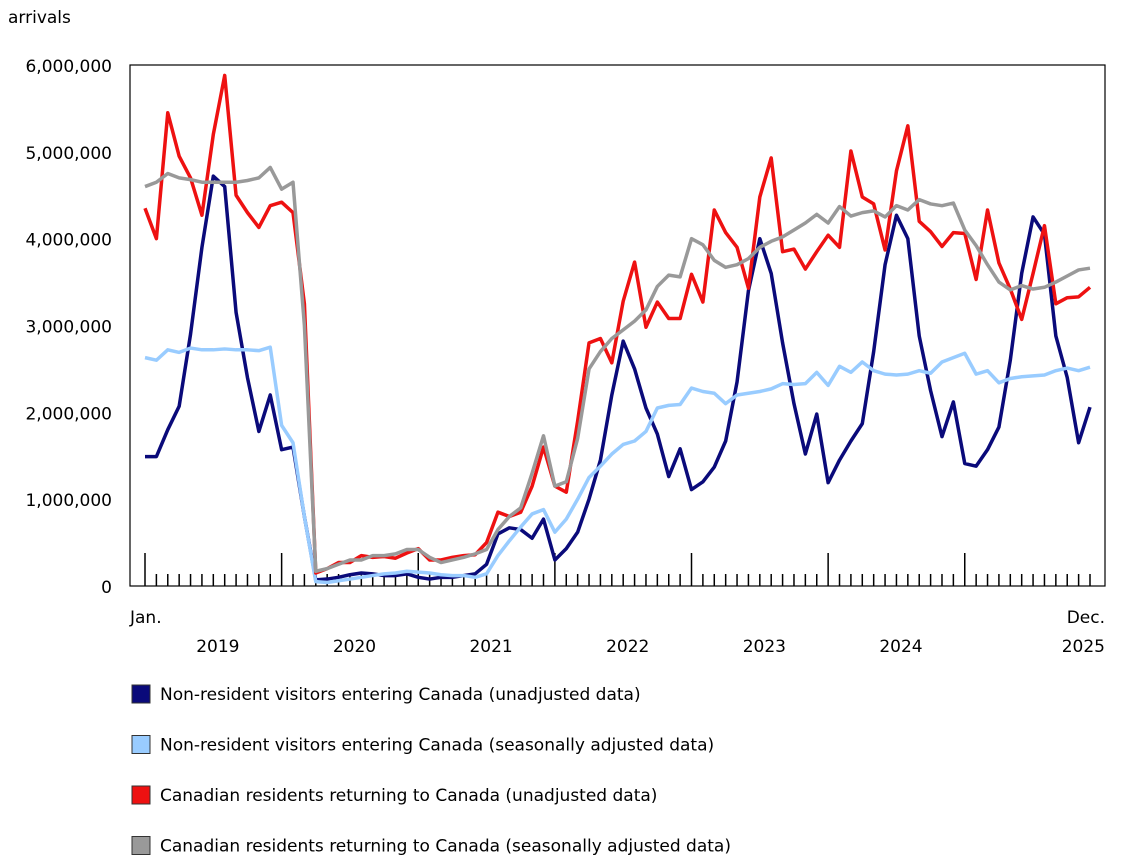  Describe the element at coordinates (68, 328) in the screenshot. I see `y-tick-label: 3,000,000` at that location.